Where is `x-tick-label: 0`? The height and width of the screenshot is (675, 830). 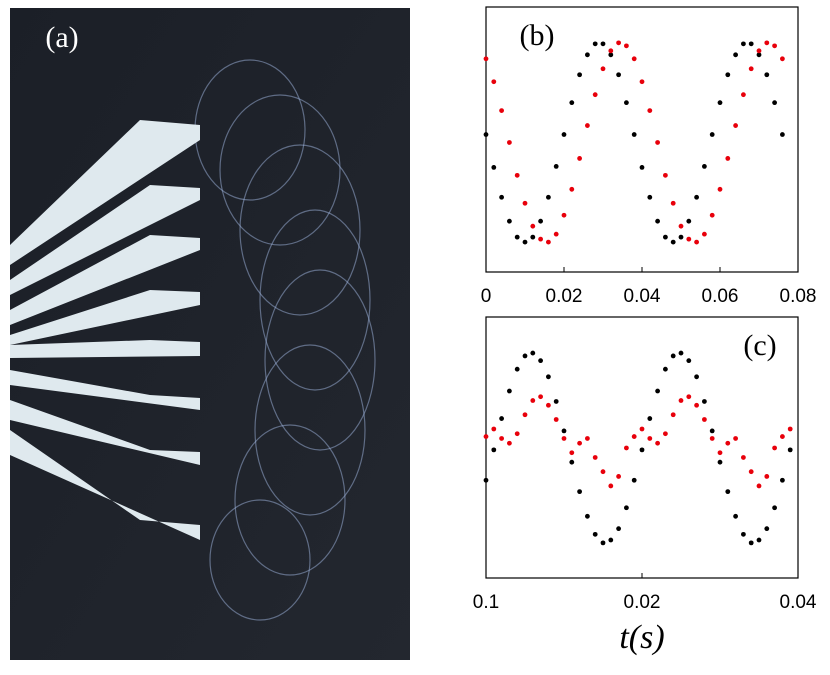
x-tick-label: 0 is located at coordinates (486, 296).